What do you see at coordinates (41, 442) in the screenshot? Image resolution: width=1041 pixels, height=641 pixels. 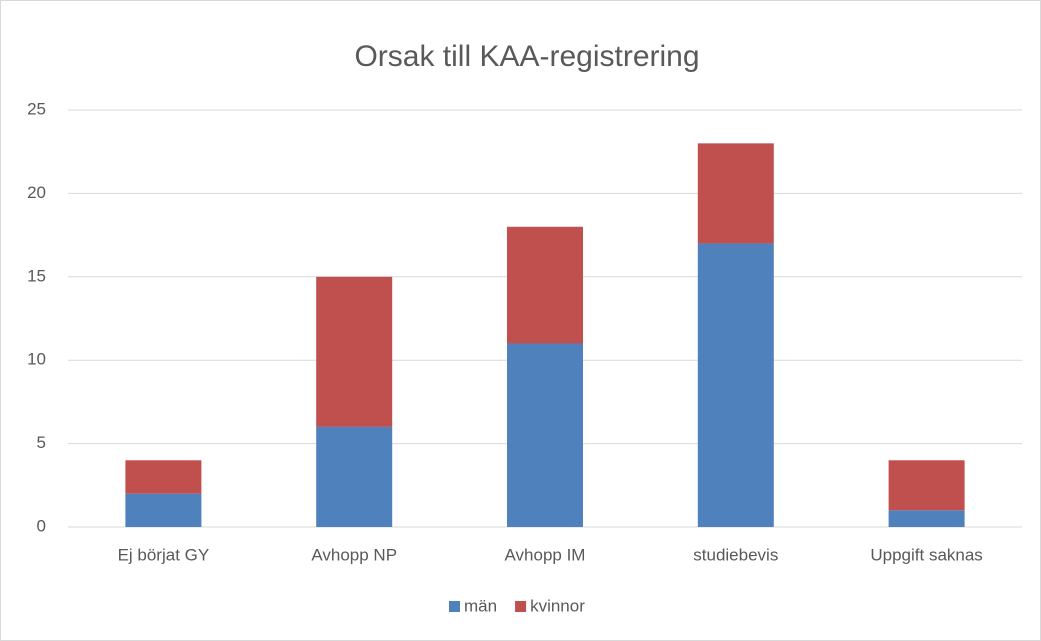 I see `y-tick-label: 5` at bounding box center [41, 442].